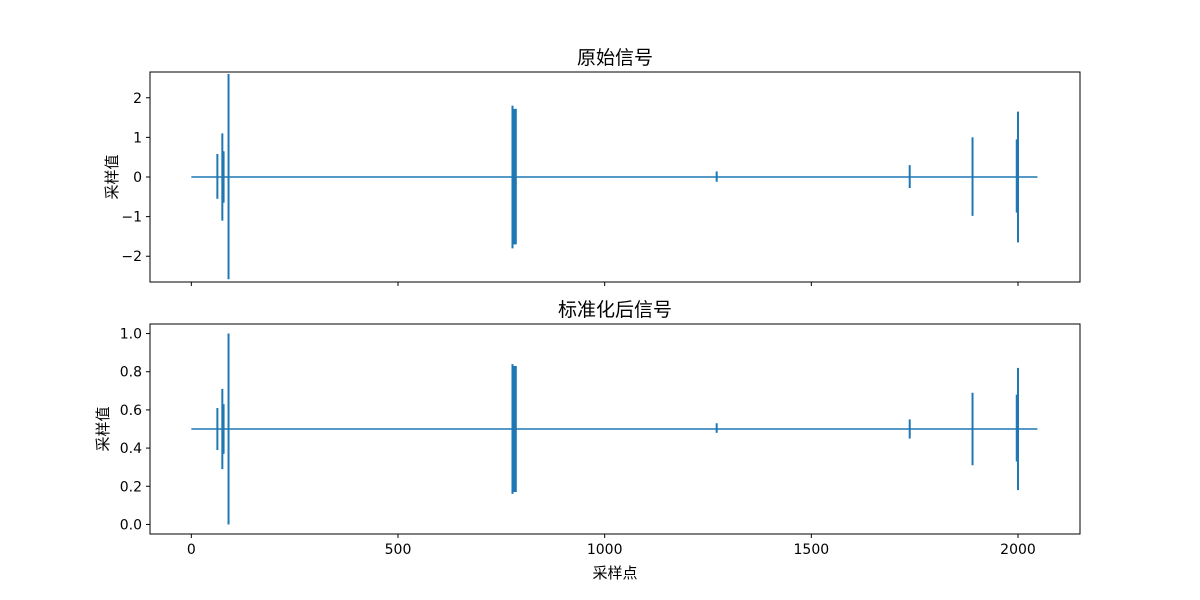 The width and height of the screenshot is (1200, 600). I want to click on chart-title: 标准化后信号, so click(615, 310).